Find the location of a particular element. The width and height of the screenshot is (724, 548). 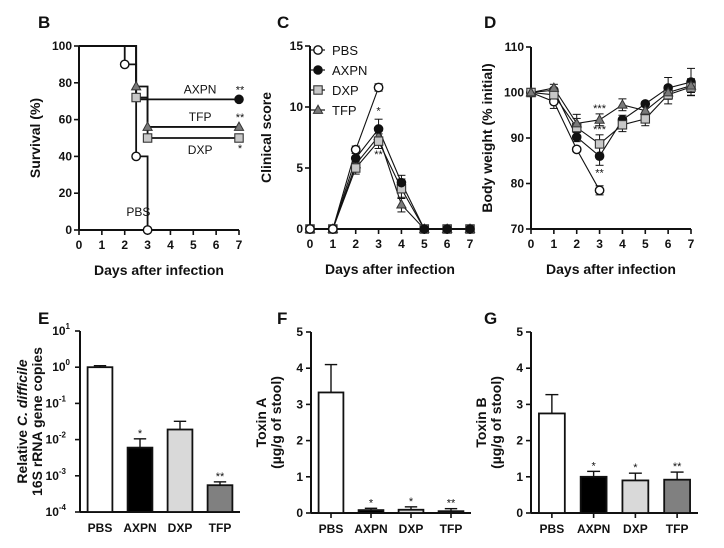

c-x-tick-label: 3 is located at coordinates (378, 244).